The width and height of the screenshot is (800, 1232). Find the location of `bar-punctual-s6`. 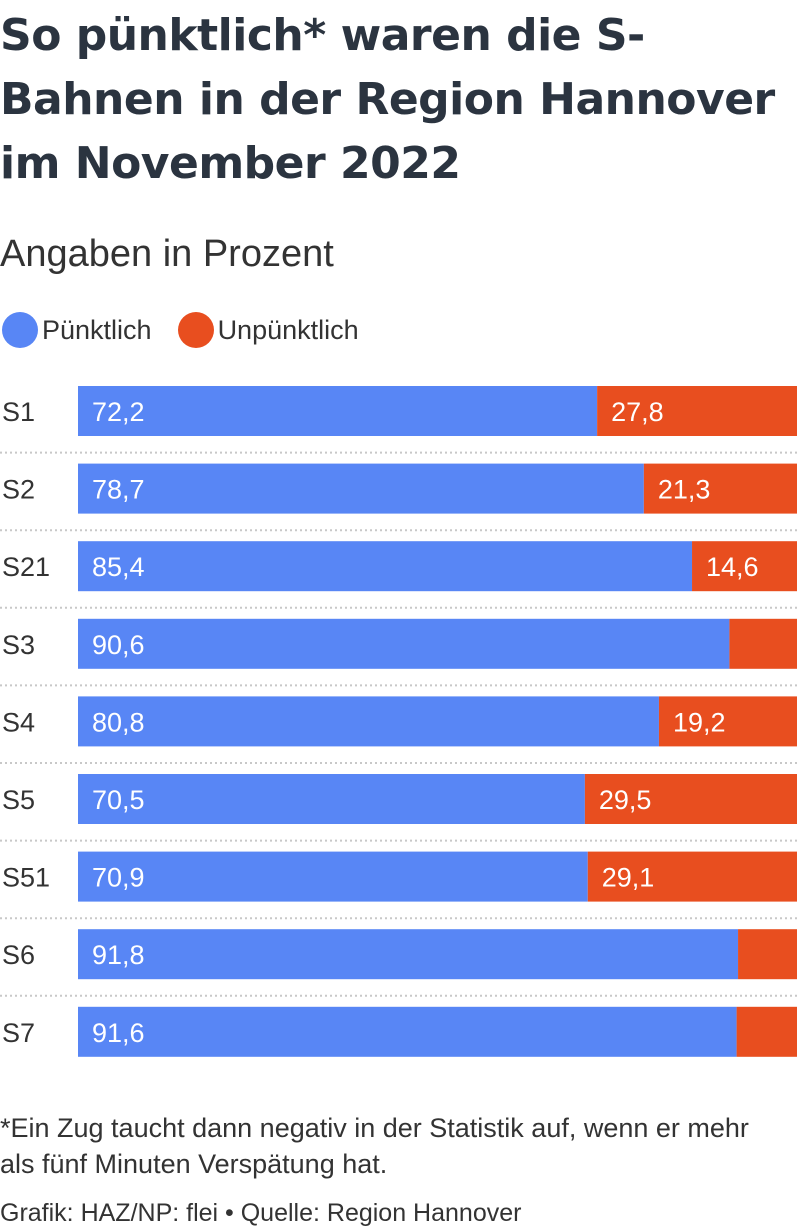

bar-punctual-s6 is located at coordinates (408, 954).